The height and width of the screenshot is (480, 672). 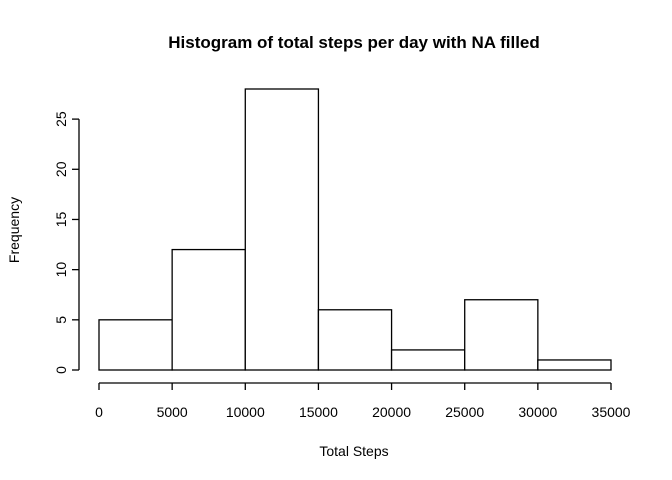 What do you see at coordinates (61, 219) in the screenshot?
I see `y-tick-label-3: 15` at bounding box center [61, 219].